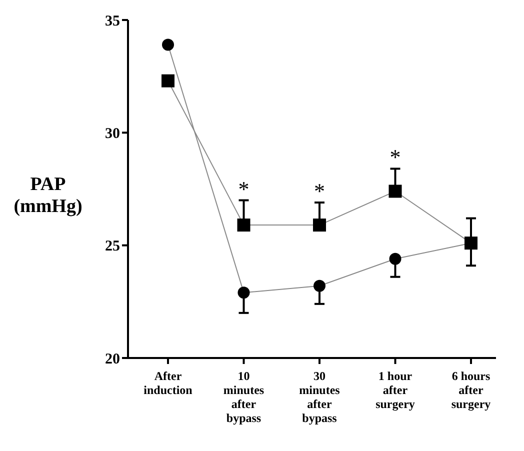 This screenshot has width=524, height=451. What do you see at coordinates (112, 359) in the screenshot?
I see `y-tick-label: 20` at bounding box center [112, 359].